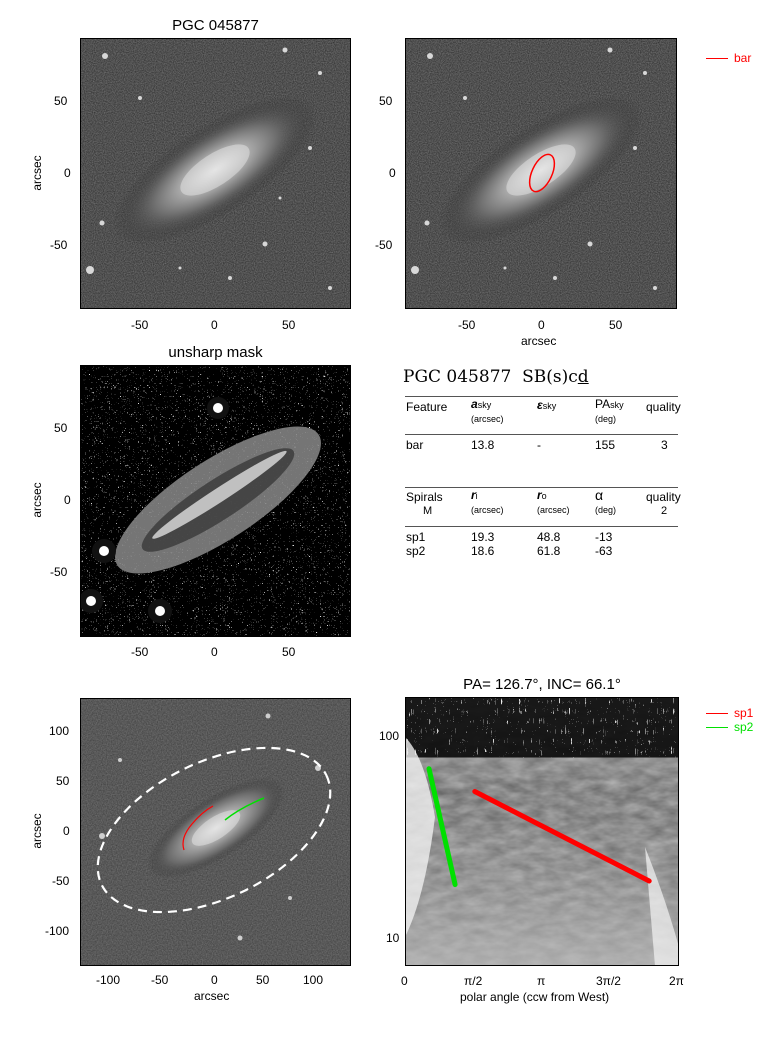 The image size is (779, 1039). Describe the element at coordinates (313, 980) in the screenshot. I see `panel5-xtick: 100` at that location.